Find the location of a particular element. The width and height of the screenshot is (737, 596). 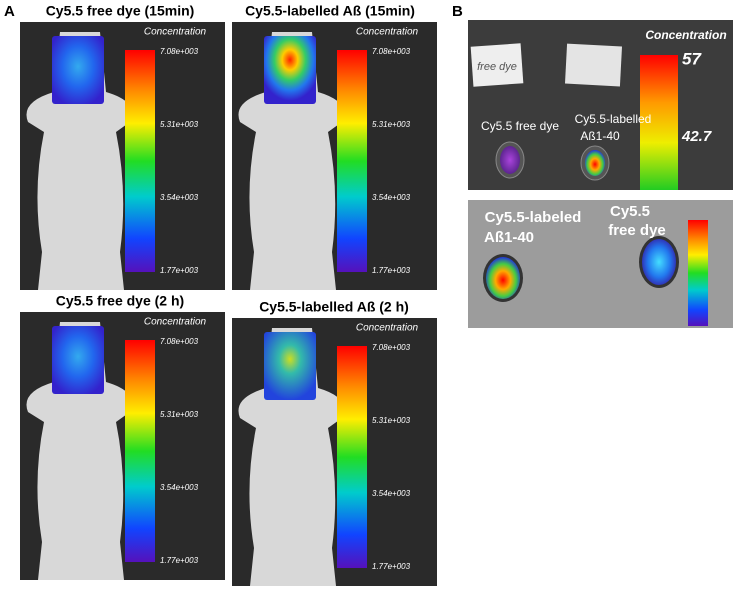

scale-max: 57 is located at coordinates (692, 58).